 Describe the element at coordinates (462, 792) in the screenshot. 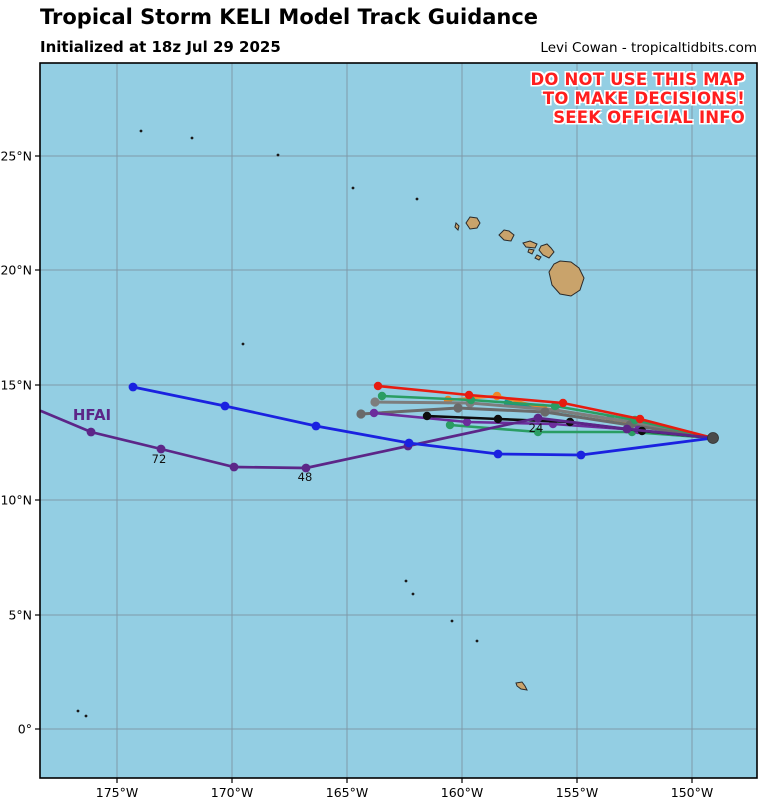

I see `x-axis-tick-label: 160°W` at that location.